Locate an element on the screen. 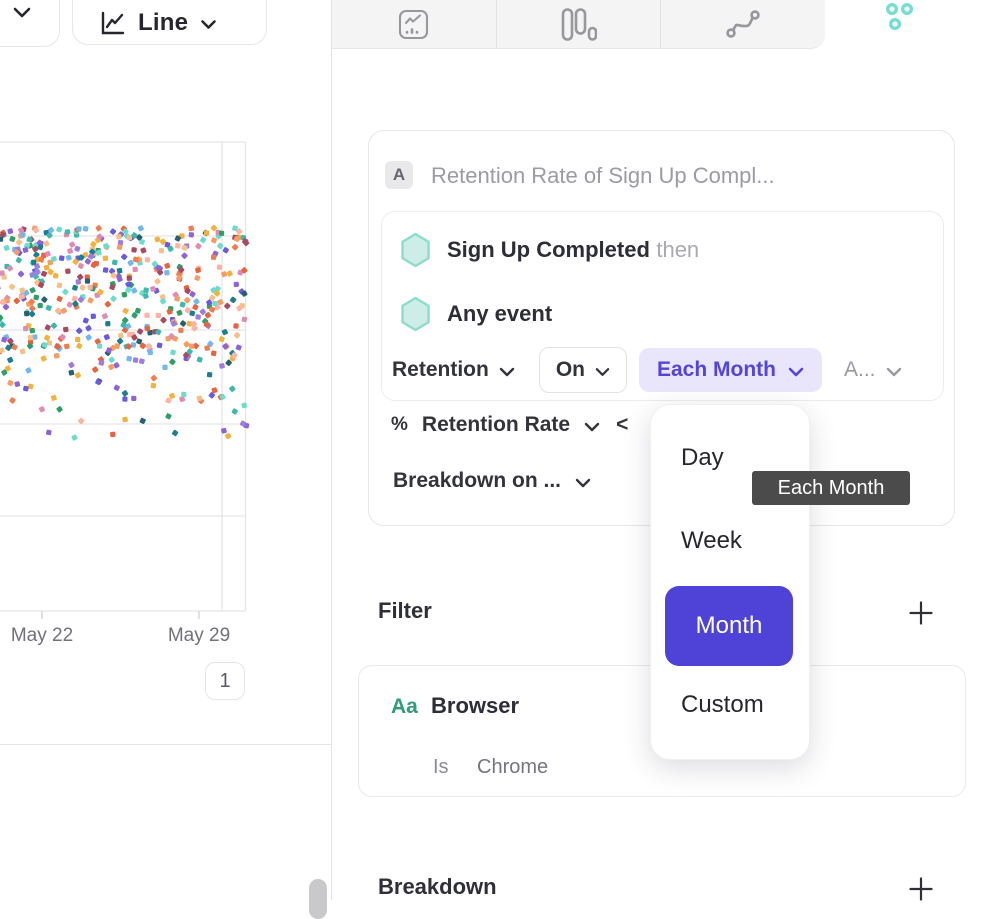  query-label-badge: A is located at coordinates (399, 175).